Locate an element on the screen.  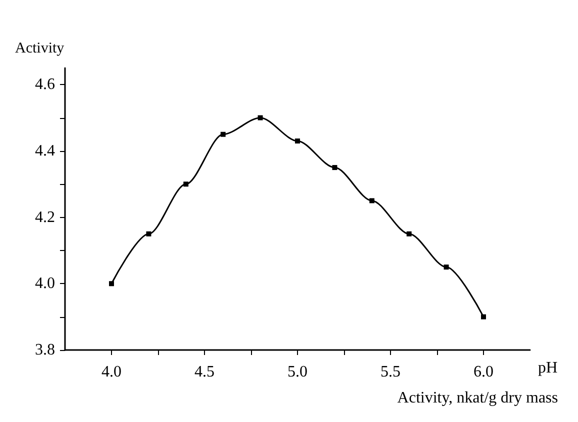
y-tick-label: 4.6 is located at coordinates (45, 85).